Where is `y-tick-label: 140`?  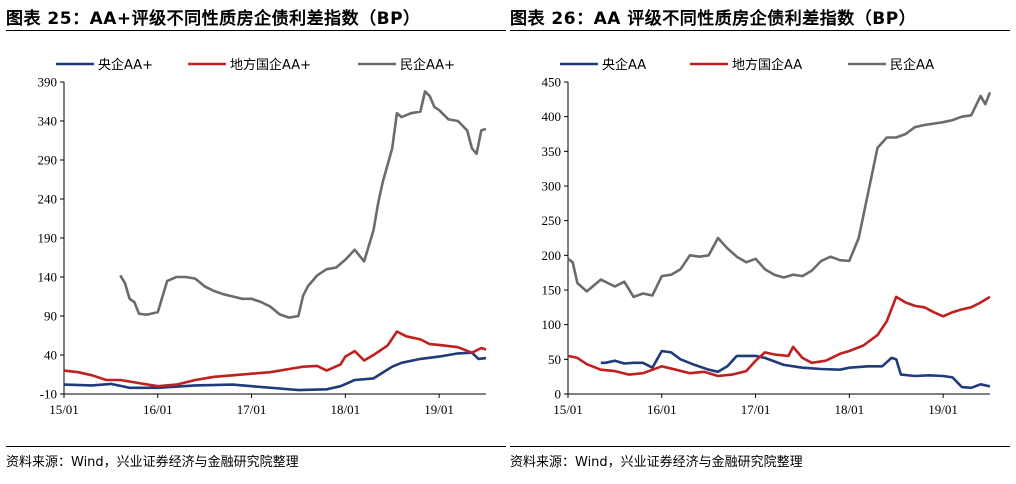 y-tick-label: 140 is located at coordinates (48, 277).